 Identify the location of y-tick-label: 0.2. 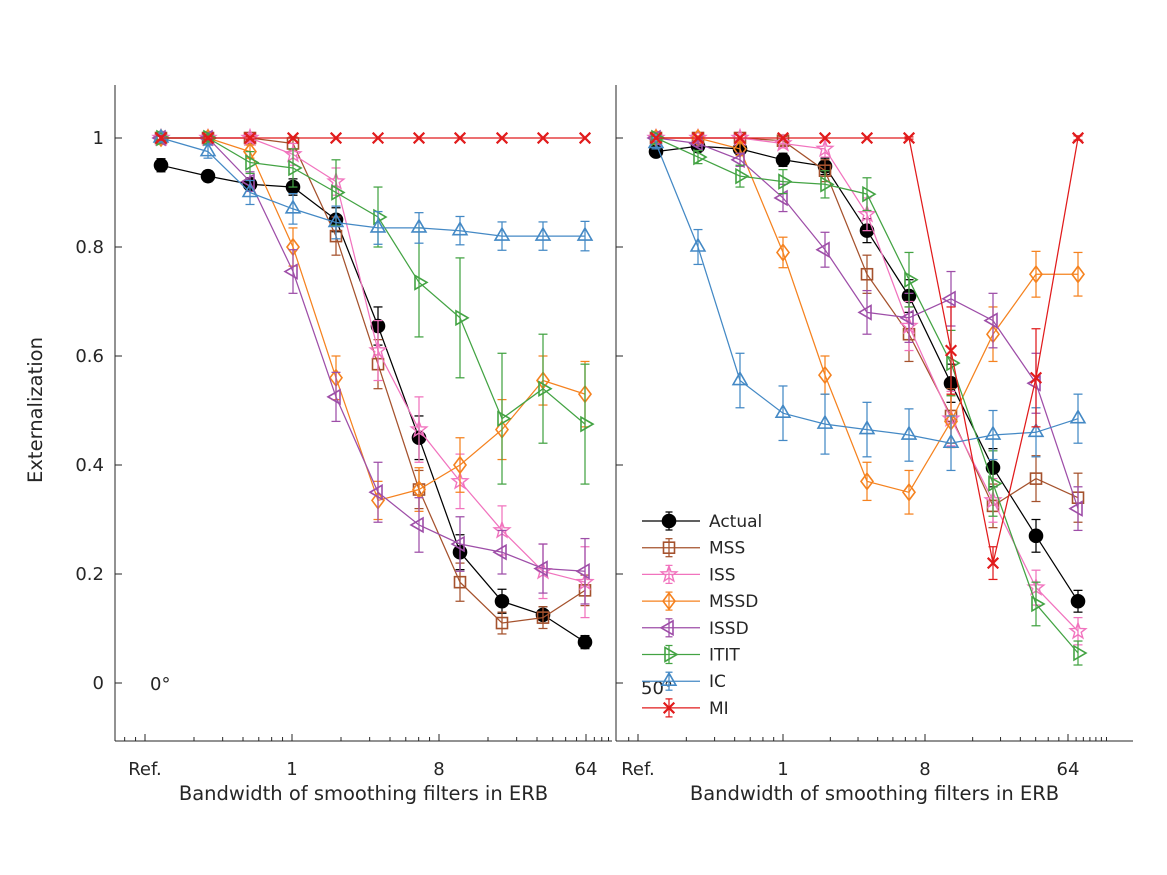
(89, 574).